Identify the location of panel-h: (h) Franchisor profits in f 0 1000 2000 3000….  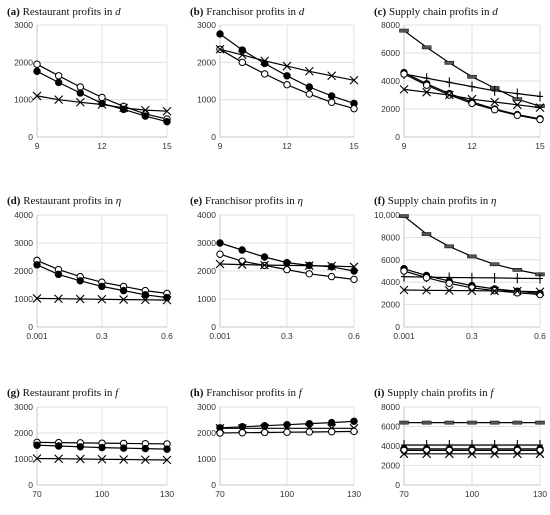
(275, 443).